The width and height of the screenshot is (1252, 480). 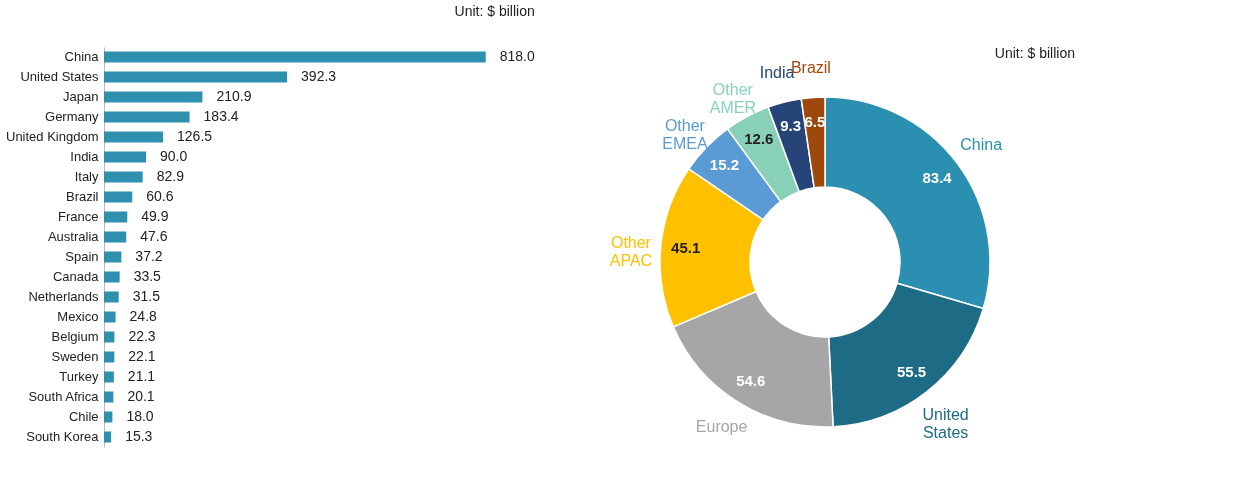 What do you see at coordinates (631, 251) in the screenshot?
I see `slice-label: Other APAC` at bounding box center [631, 251].